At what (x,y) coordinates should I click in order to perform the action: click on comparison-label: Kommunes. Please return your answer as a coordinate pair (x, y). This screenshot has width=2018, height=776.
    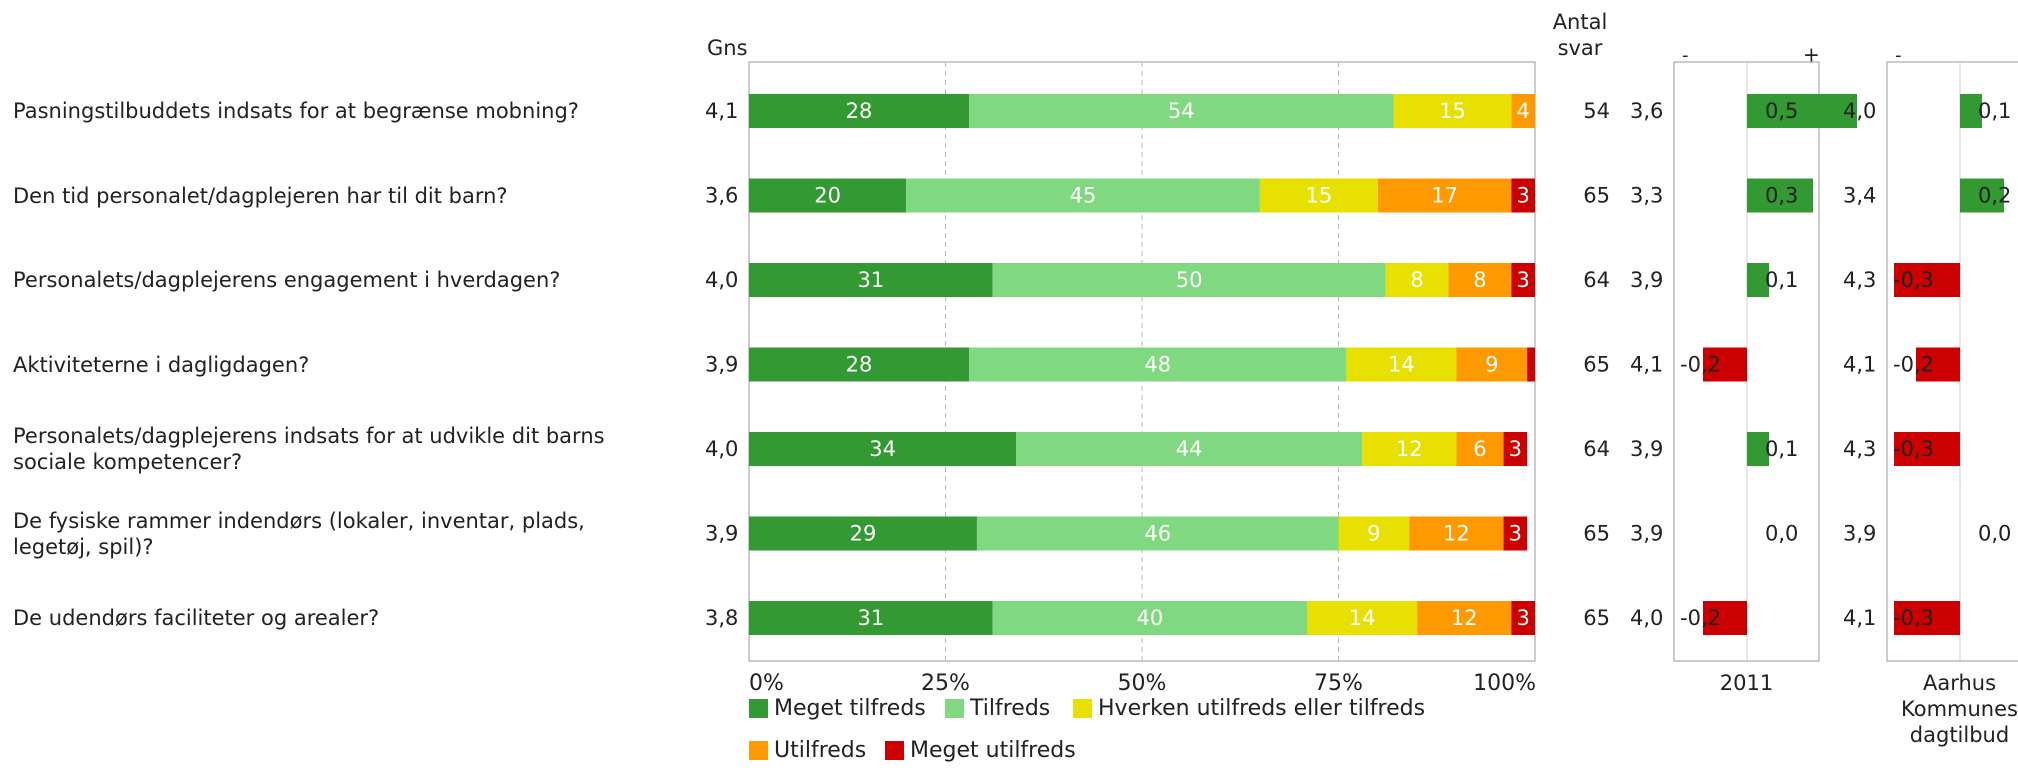
    Looking at the image, I should click on (1959, 709).